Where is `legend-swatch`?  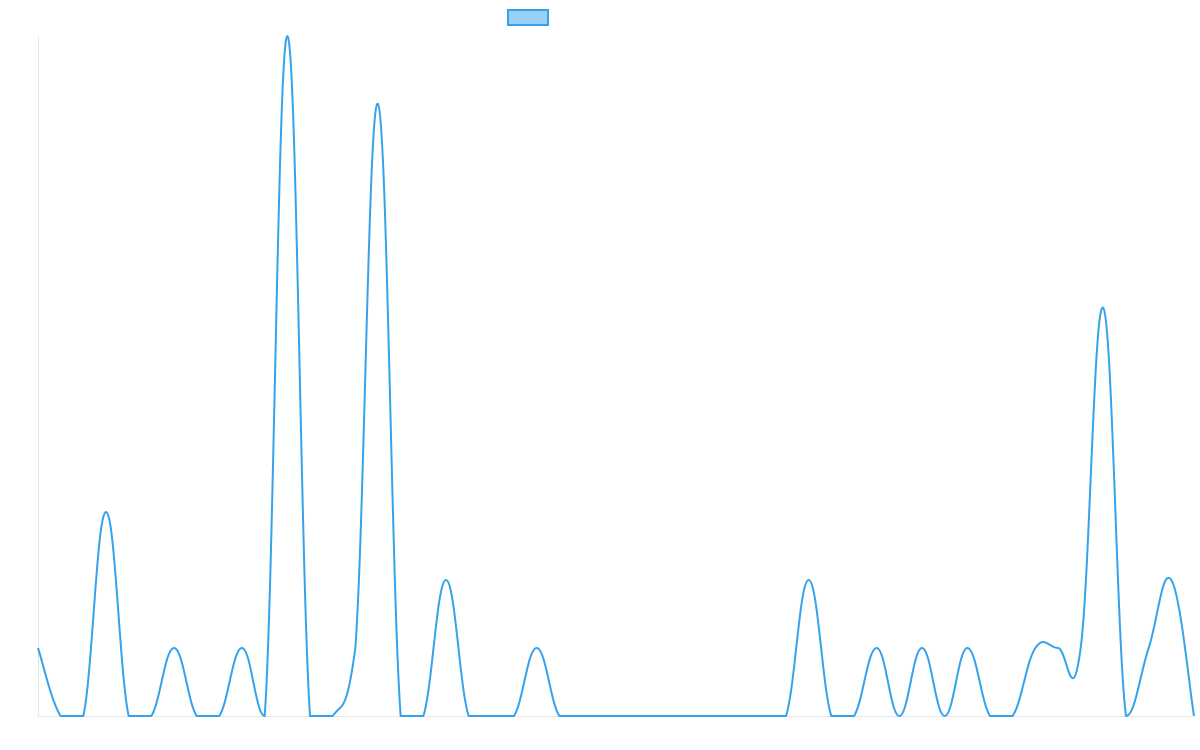 legend-swatch is located at coordinates (528, 17).